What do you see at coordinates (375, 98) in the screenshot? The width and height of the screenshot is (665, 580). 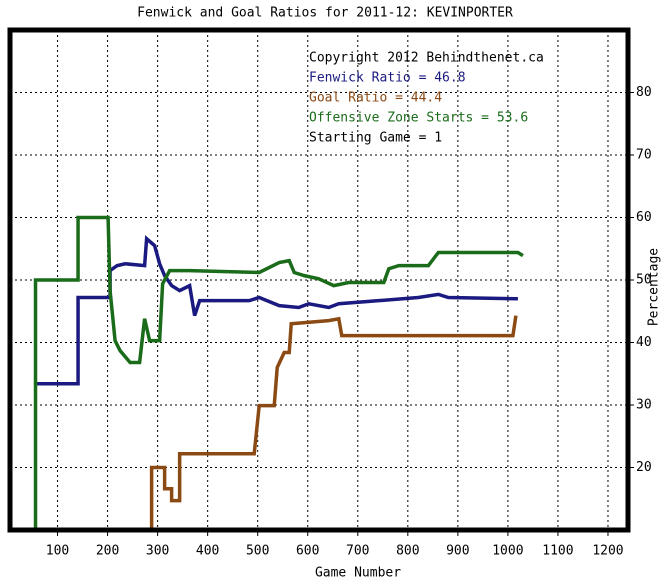 I see `legend-entry: Goal Ratio = 44.4` at bounding box center [375, 98].